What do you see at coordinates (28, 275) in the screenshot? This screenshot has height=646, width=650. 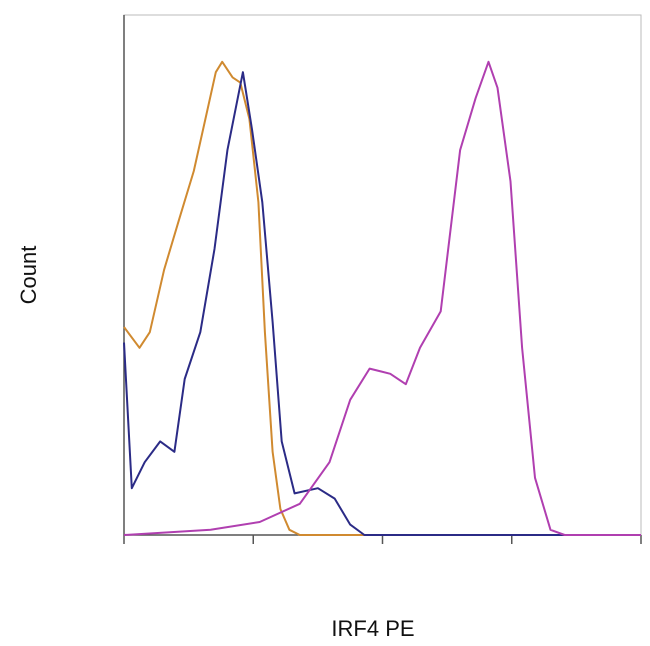 I see `y-axis-label: Count` at bounding box center [28, 275].